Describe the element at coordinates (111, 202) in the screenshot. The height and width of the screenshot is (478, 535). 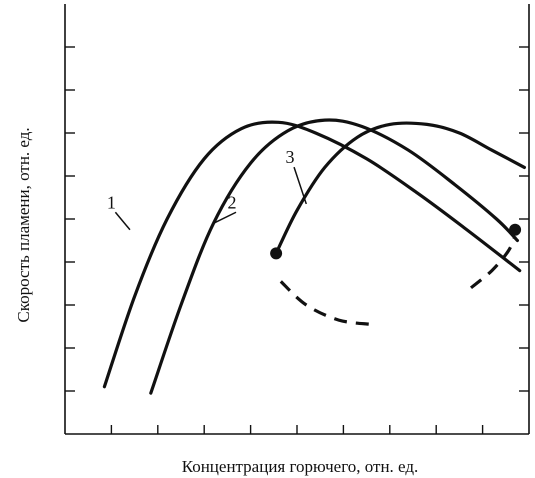
I see `curve-label-1: 1` at that location.